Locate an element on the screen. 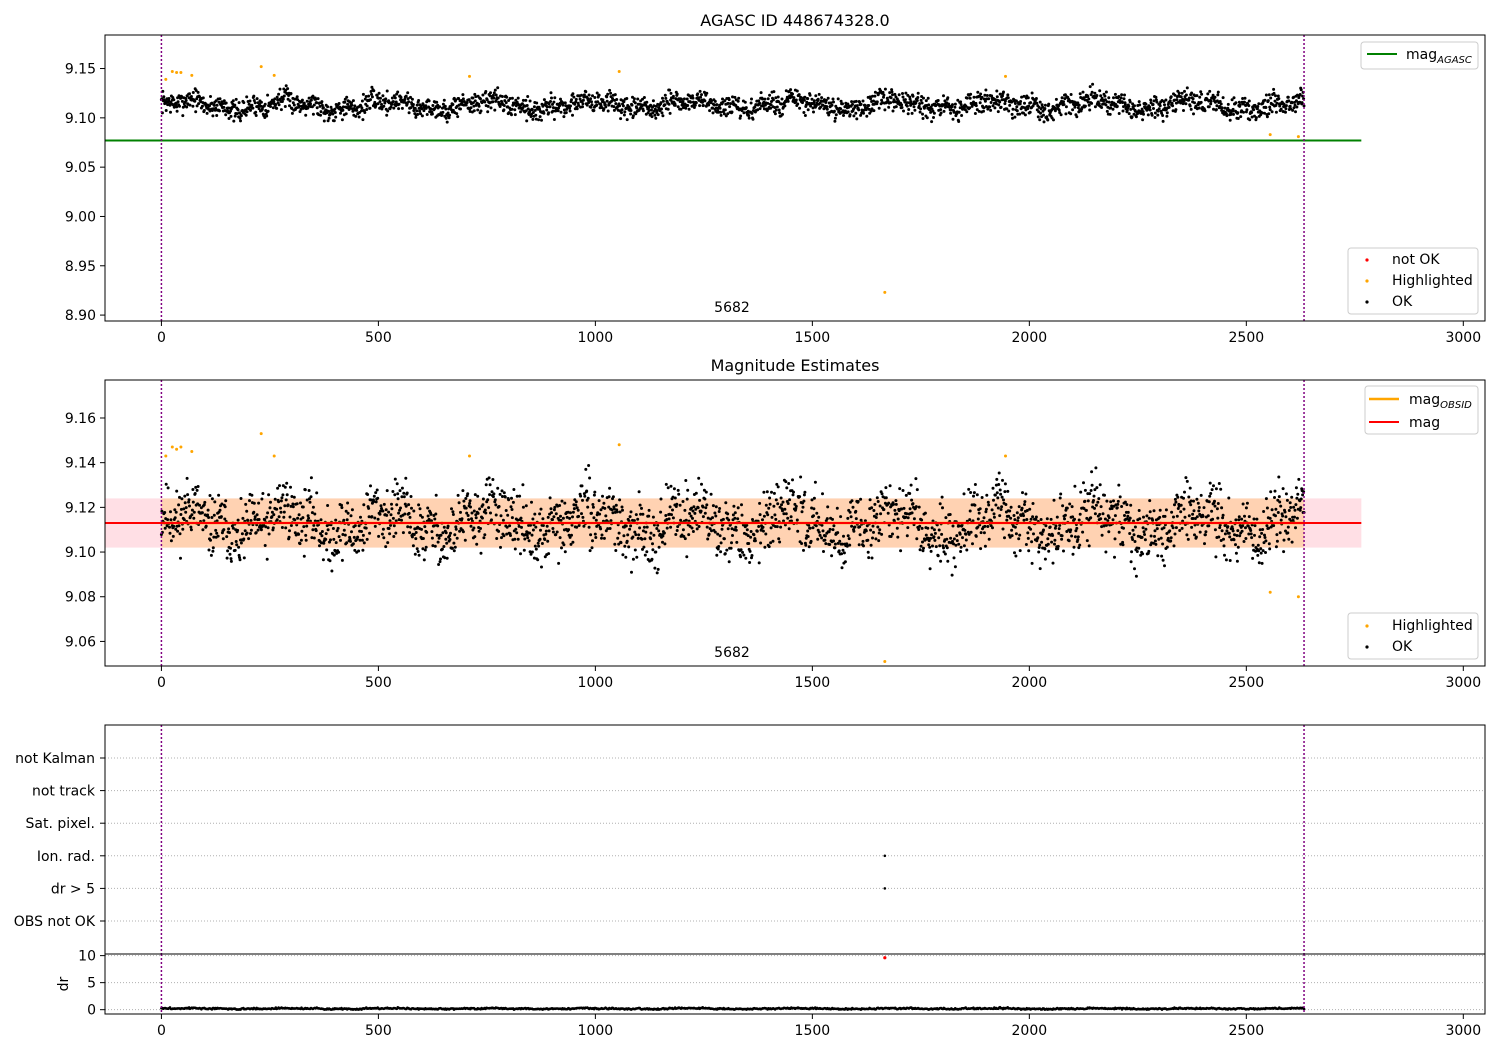 This screenshot has width=1500, height=1050. y-tick-label: 9.06 is located at coordinates (80, 642).